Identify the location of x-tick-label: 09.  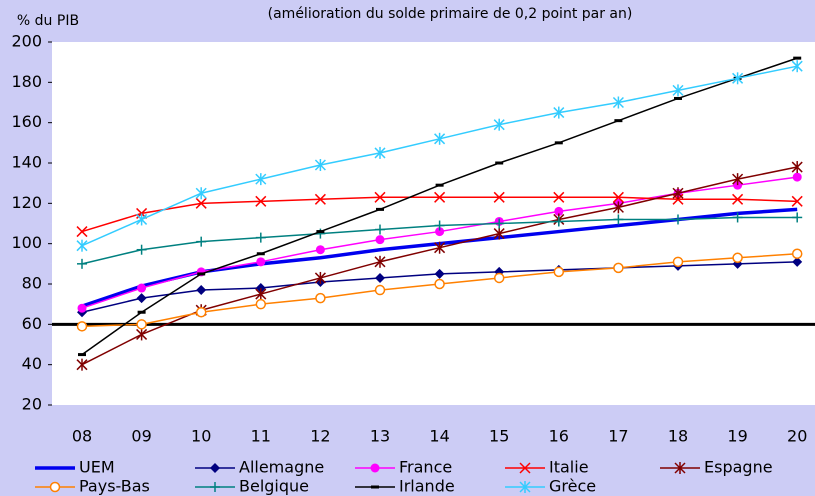
(141, 436).